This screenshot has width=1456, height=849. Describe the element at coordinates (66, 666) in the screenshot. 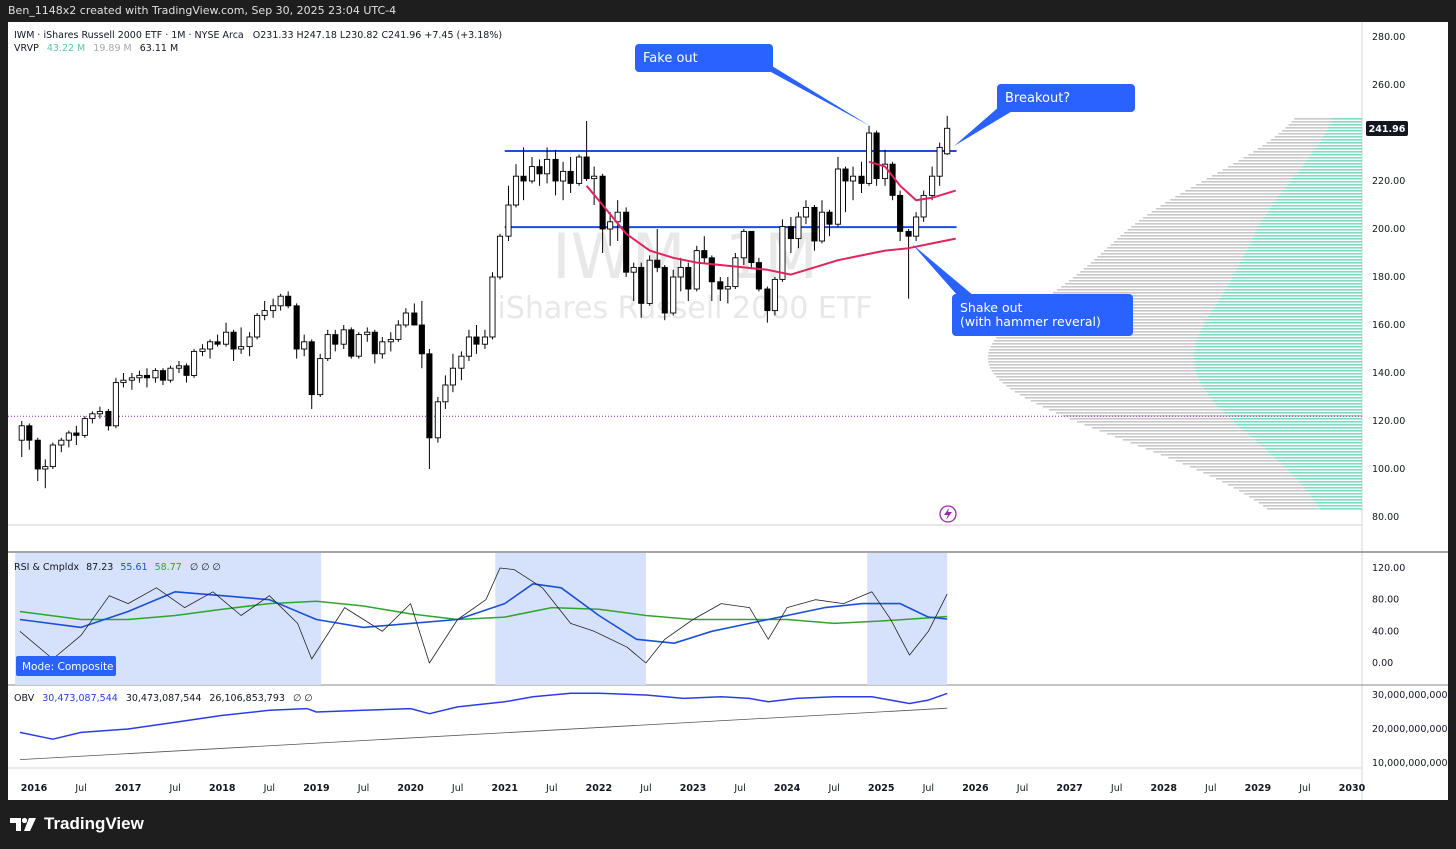

I see `mode-badge: Mode: Composite` at that location.